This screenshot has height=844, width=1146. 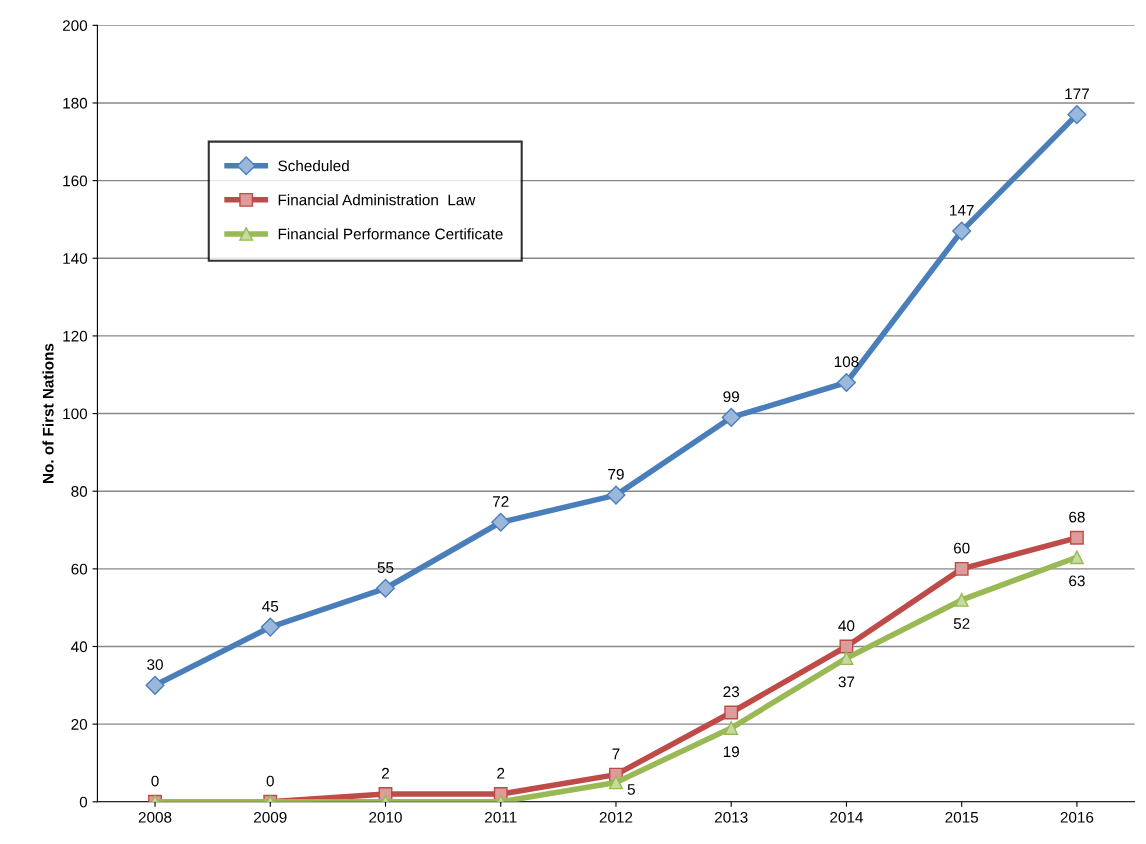 I want to click on y-tick-label: 40, so click(x=79, y=647).